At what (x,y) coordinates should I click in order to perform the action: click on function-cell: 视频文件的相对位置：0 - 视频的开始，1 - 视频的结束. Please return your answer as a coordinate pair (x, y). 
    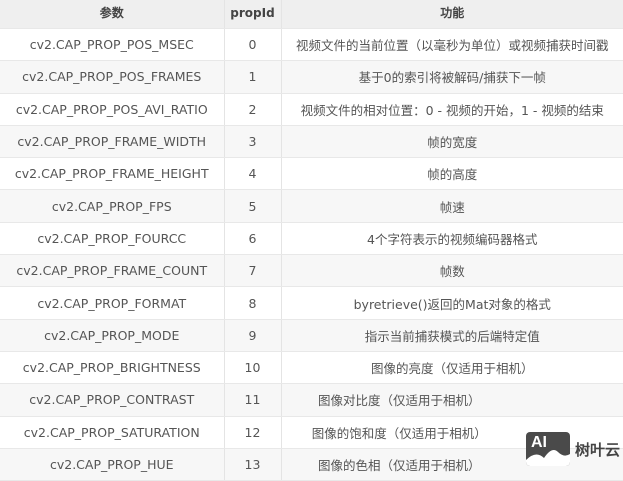
    Looking at the image, I should click on (452, 109).